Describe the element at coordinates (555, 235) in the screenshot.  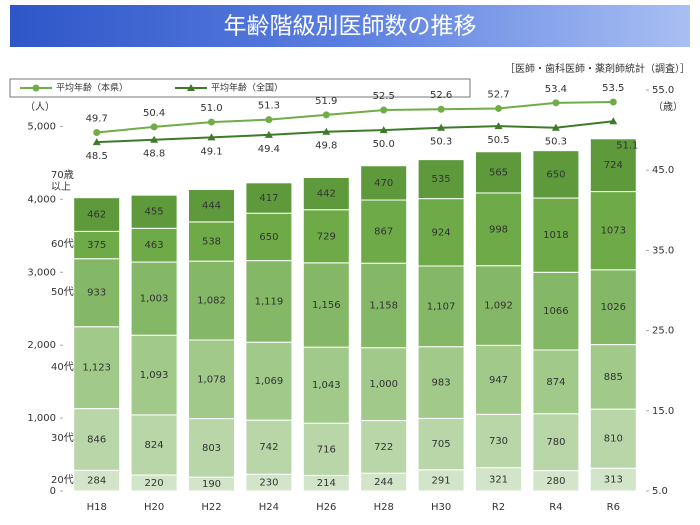
I see `data-label: 1018` at that location.